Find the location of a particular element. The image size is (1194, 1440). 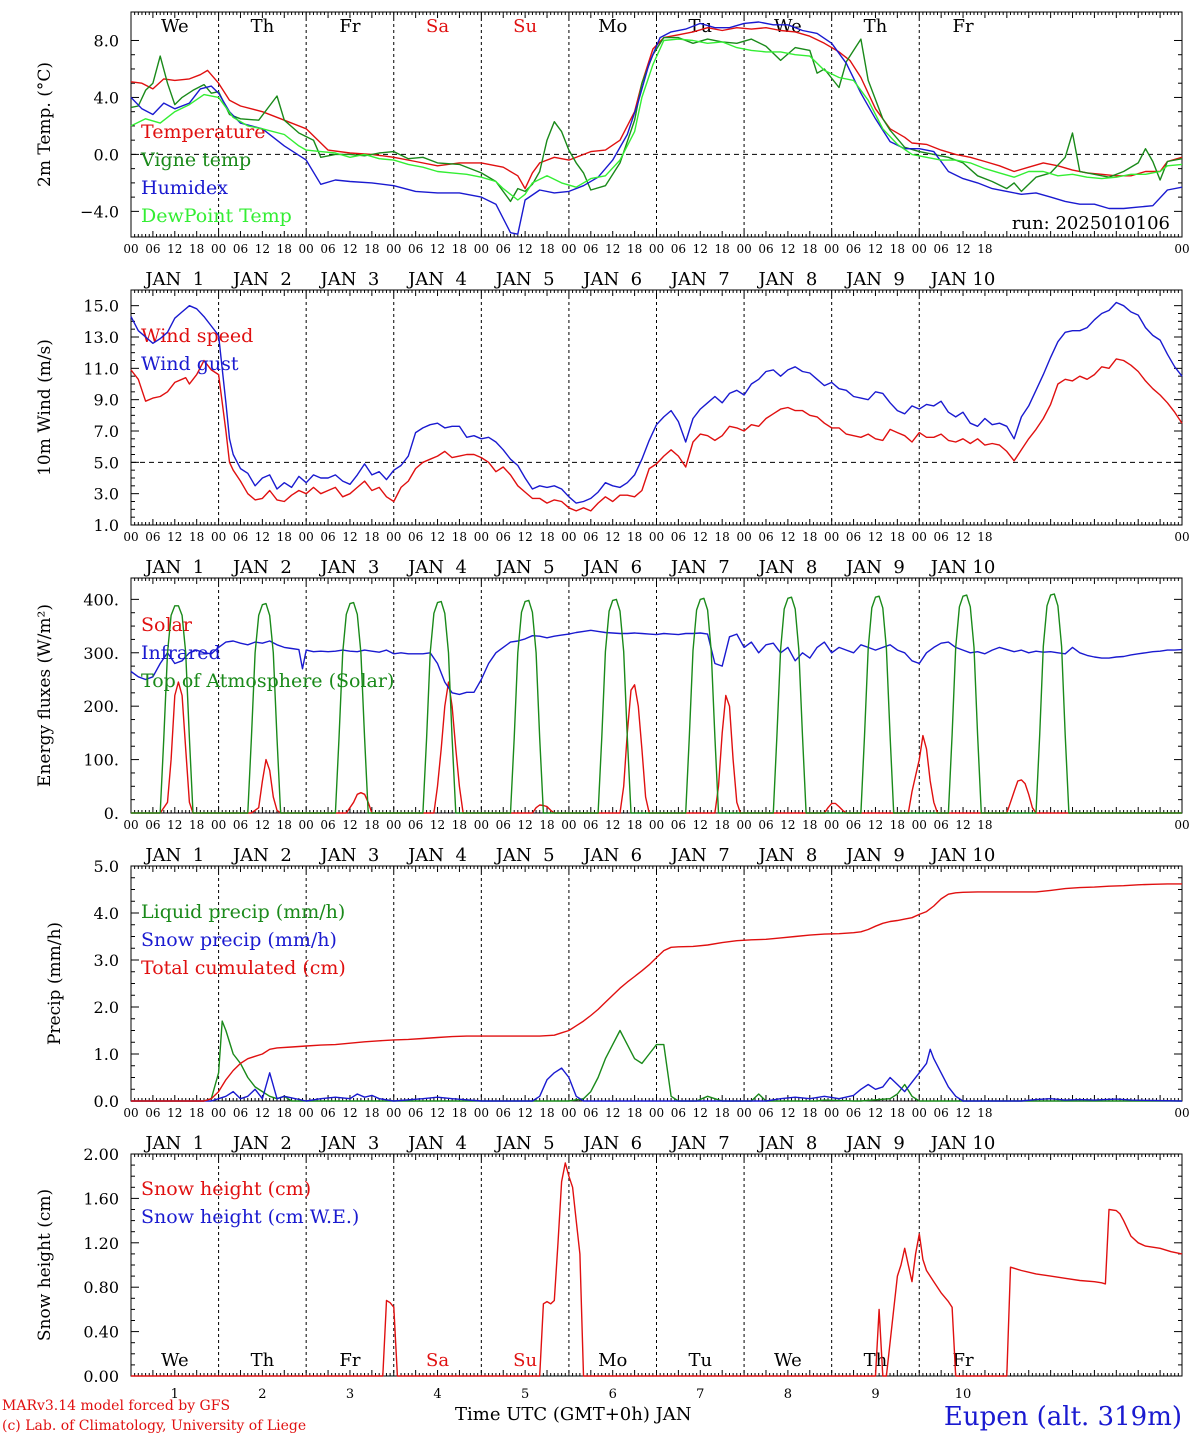

y-axis-label: Snow height (cm) is located at coordinates (45, 1265).